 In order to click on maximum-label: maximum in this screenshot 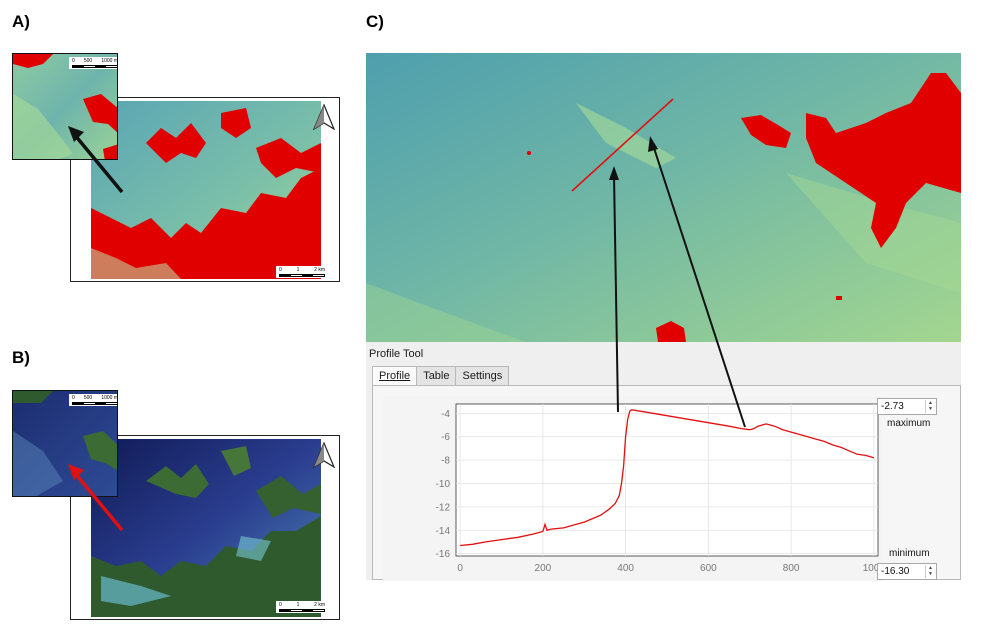, I will do `click(909, 423)`.